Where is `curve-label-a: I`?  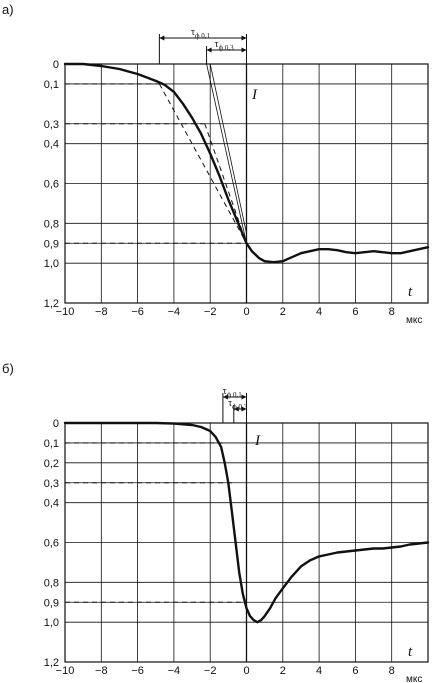
curve-label-a: I is located at coordinates (254, 95).